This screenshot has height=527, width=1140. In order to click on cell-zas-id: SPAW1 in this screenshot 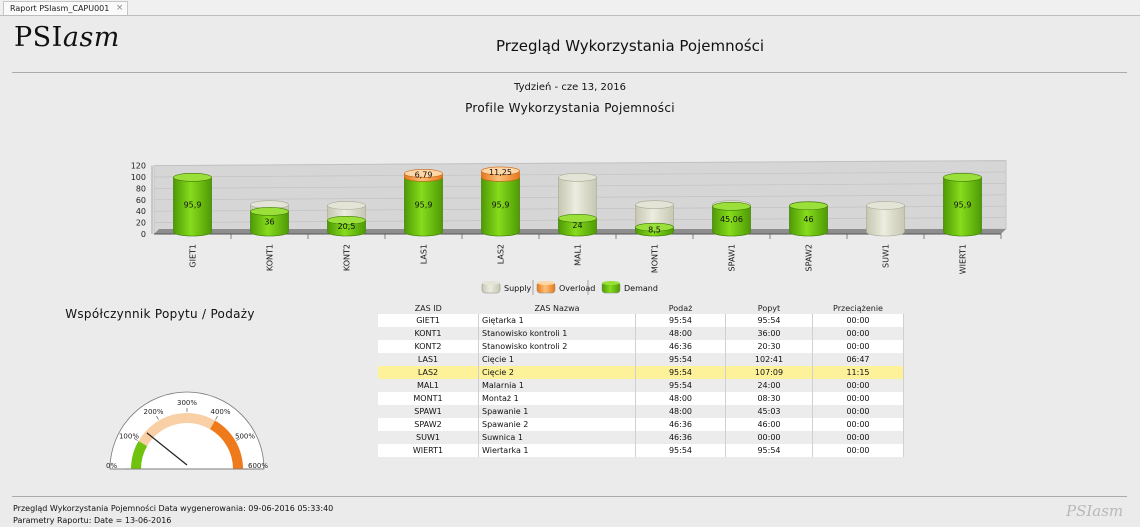, I will do `click(428, 411)`.